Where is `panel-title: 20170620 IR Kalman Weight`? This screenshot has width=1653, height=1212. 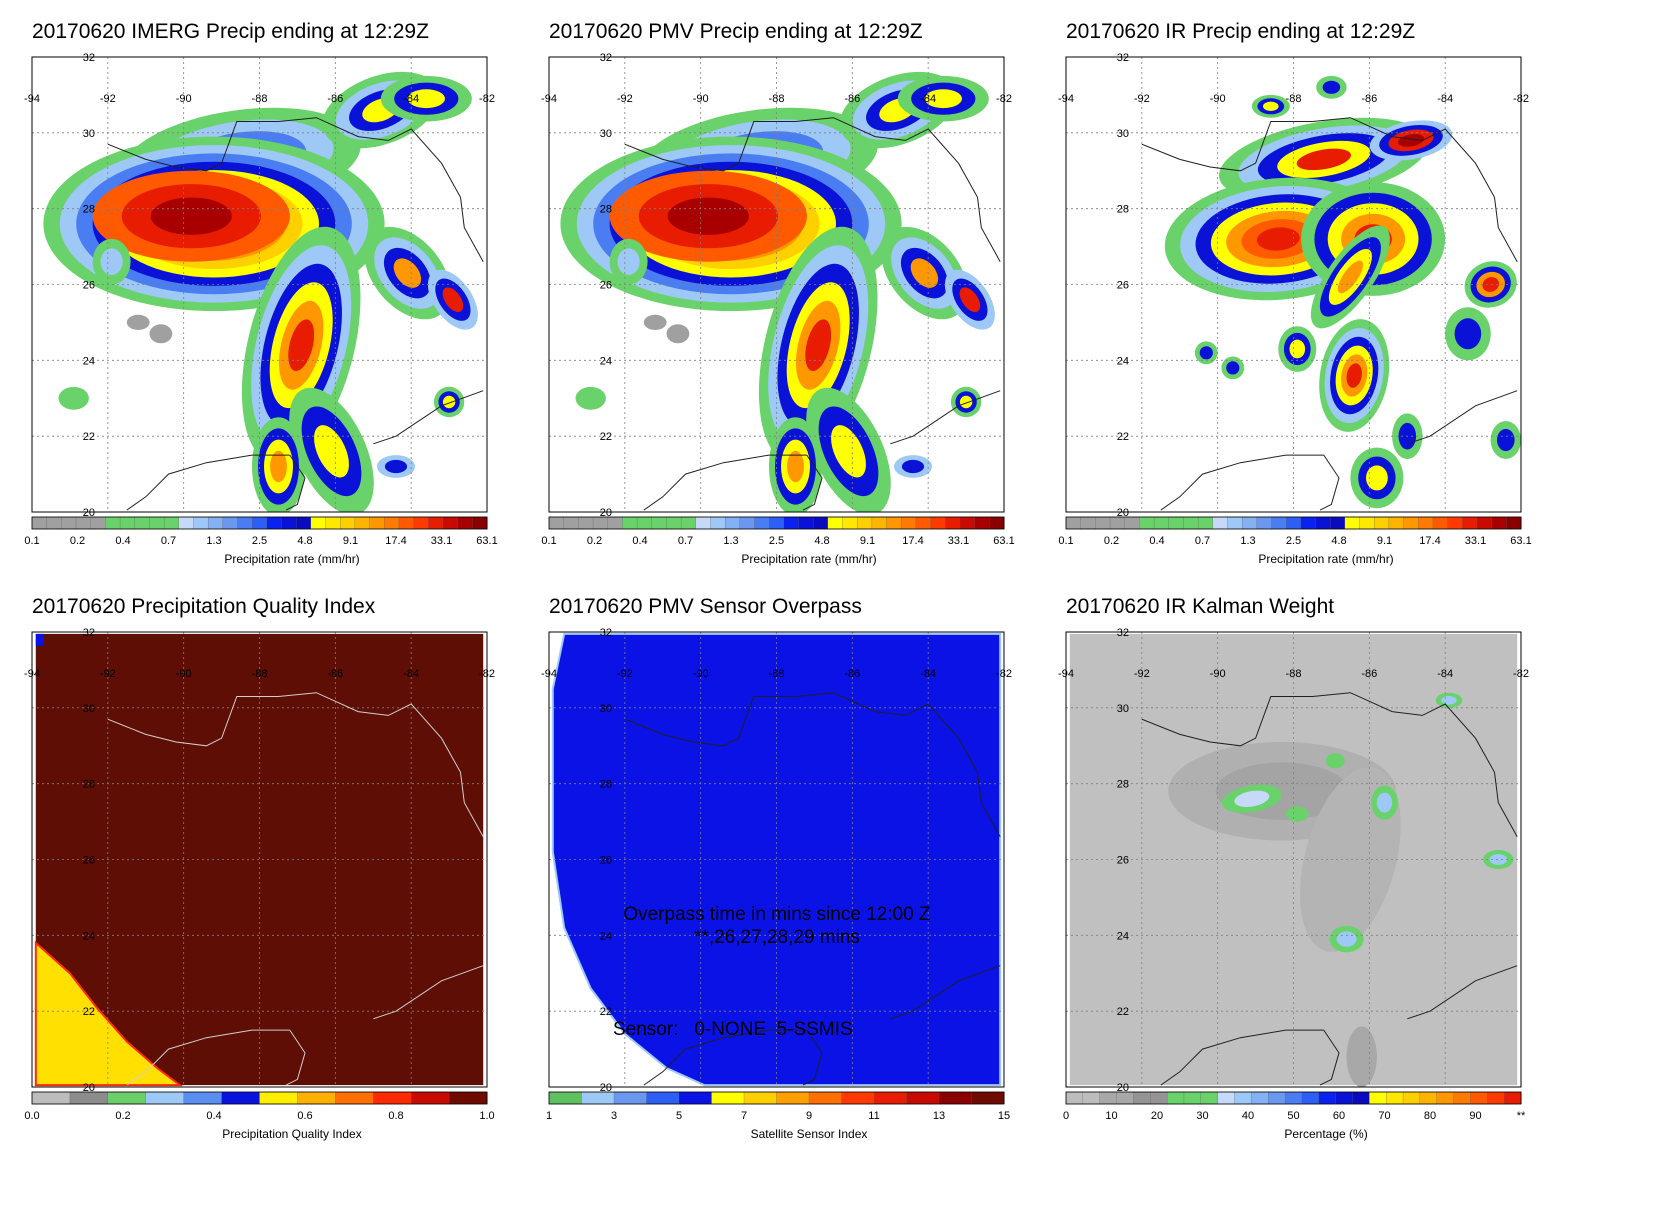
panel-title: 20170620 IR Kalman Weight is located at coordinates (1200, 606).